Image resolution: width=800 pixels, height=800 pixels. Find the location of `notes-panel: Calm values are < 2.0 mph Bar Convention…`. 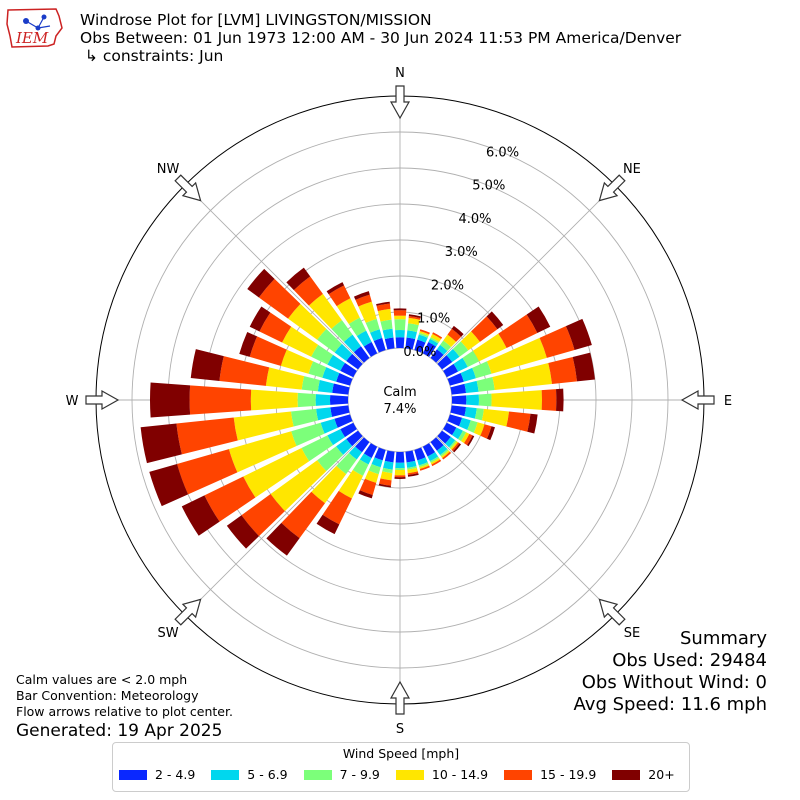

notes-panel: Calm values are < 2.0 mph Bar Convention… is located at coordinates (124, 706).